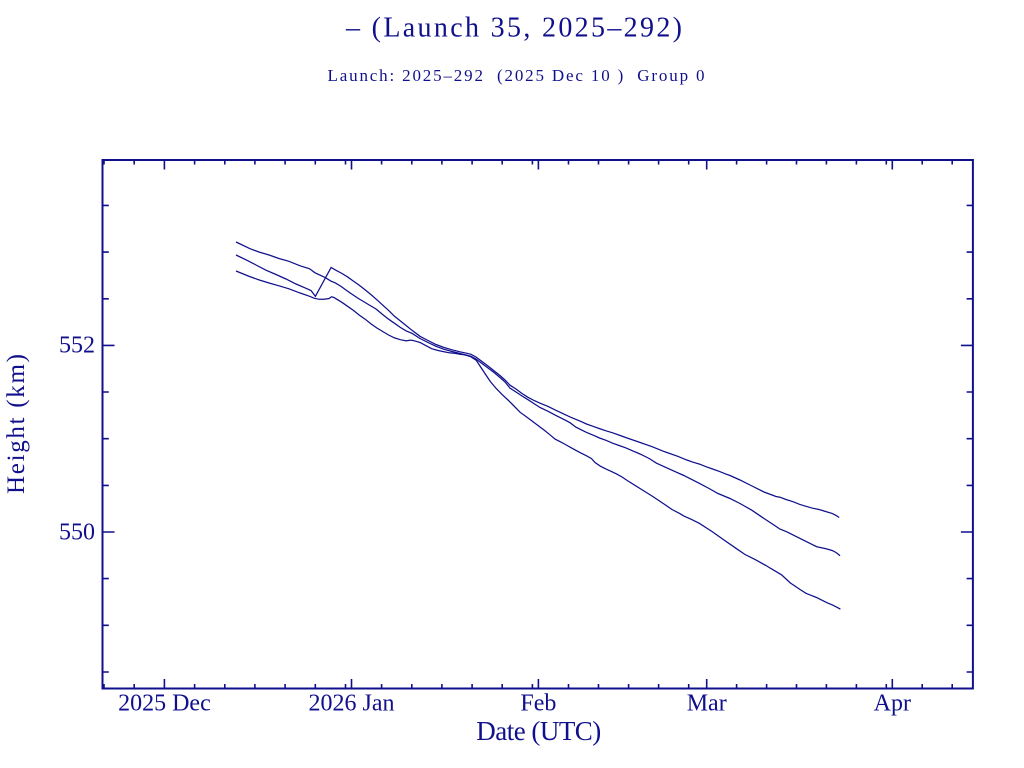  Describe the element at coordinates (352, 704) in the screenshot. I see `svg-text: 2026 Jan` at that location.